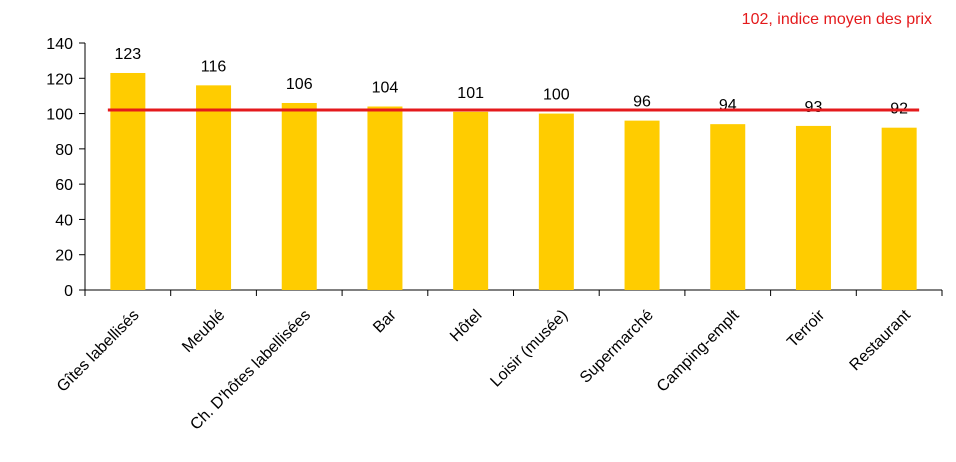 The image size is (956, 462). Describe the element at coordinates (98, 351) in the screenshot. I see `category-label: Gîtes labellisés` at that location.